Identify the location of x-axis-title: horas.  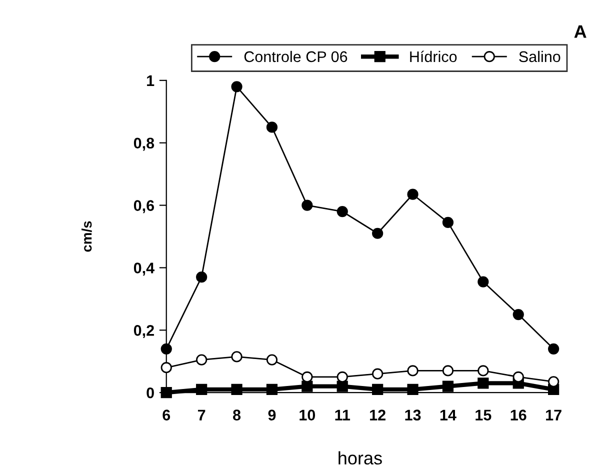
(360, 458).